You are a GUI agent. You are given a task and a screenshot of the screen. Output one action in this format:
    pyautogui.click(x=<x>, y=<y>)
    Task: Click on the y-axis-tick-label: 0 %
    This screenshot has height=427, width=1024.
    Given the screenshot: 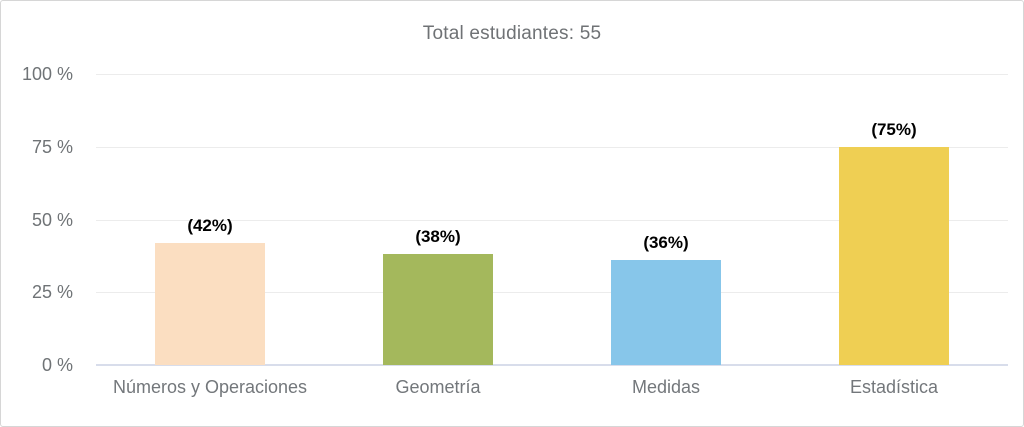 What is the action you would take?
    pyautogui.click(x=57, y=365)
    